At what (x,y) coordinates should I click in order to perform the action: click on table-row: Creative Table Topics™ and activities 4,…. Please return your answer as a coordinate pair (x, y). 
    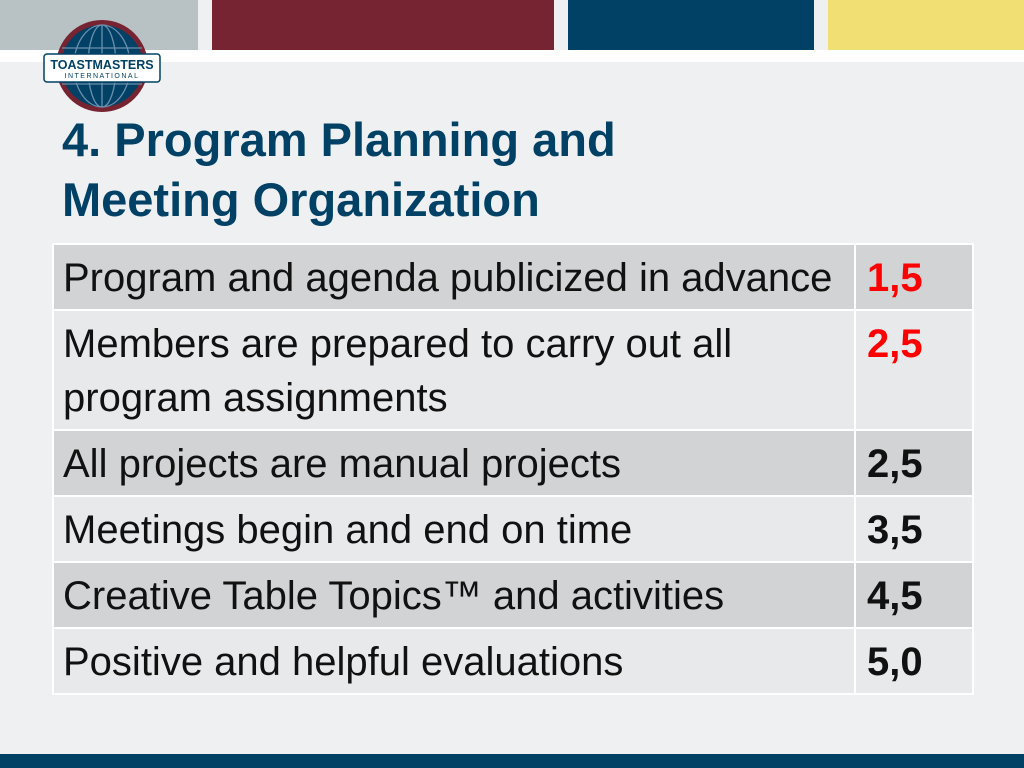
    Looking at the image, I should click on (513, 595).